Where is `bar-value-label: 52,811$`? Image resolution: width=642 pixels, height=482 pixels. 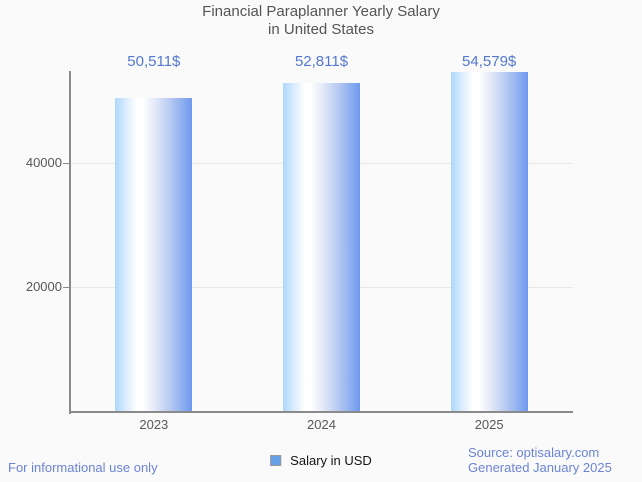 bar-value-label: 52,811$ is located at coordinates (321, 61).